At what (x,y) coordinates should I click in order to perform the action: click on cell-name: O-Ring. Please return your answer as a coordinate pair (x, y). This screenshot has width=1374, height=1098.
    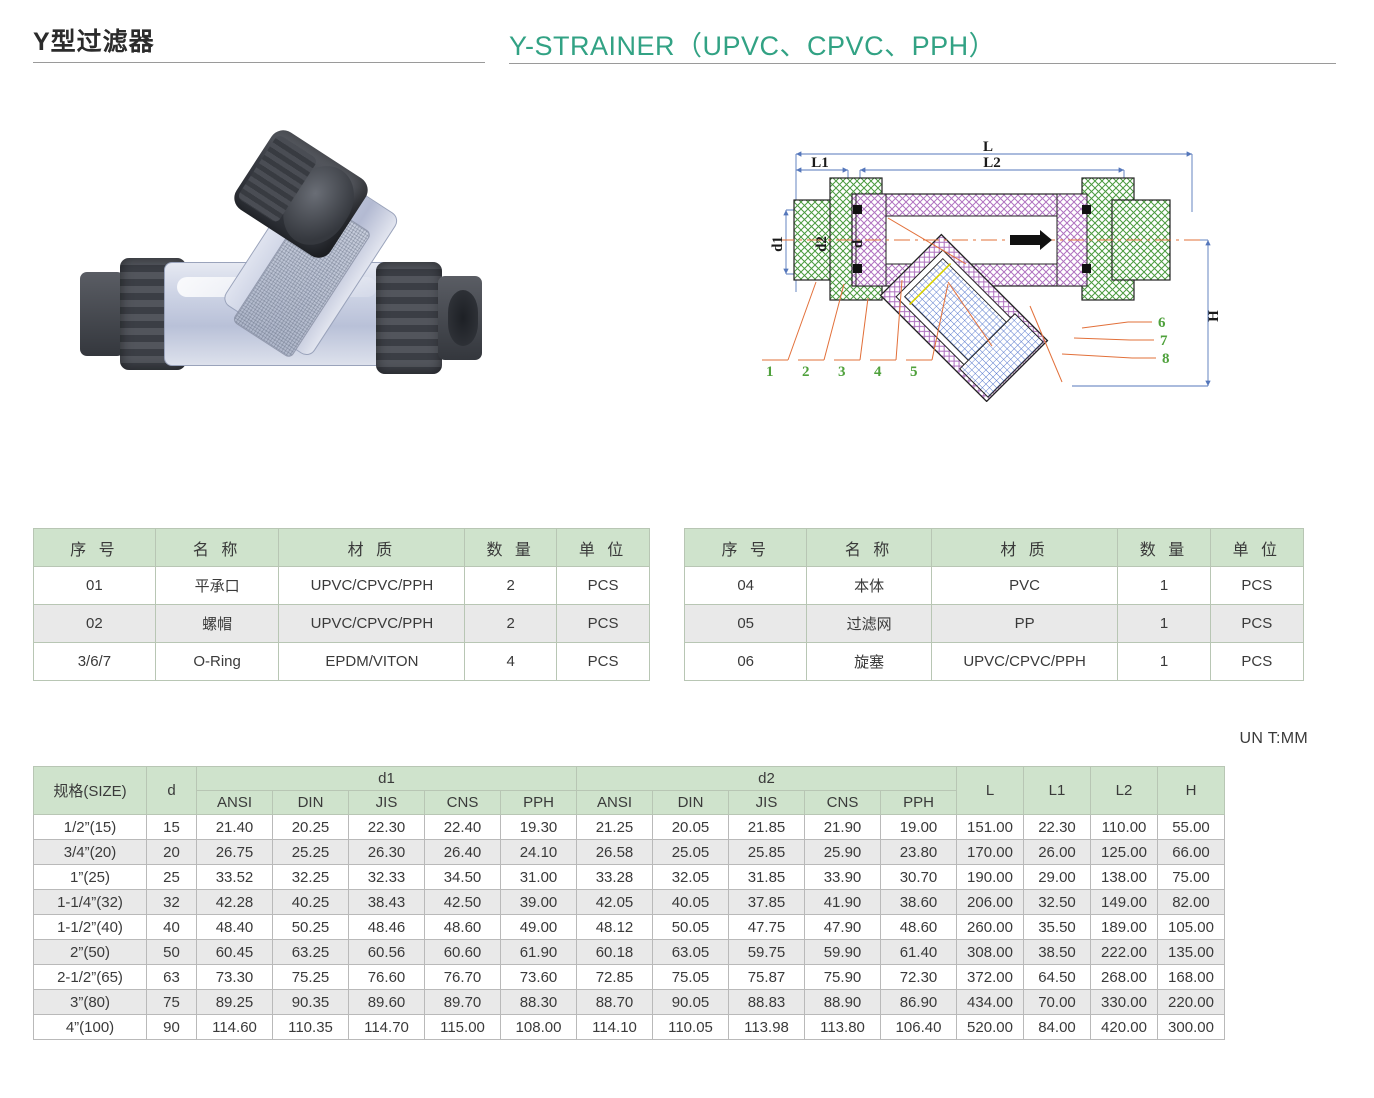
    Looking at the image, I should click on (217, 661).